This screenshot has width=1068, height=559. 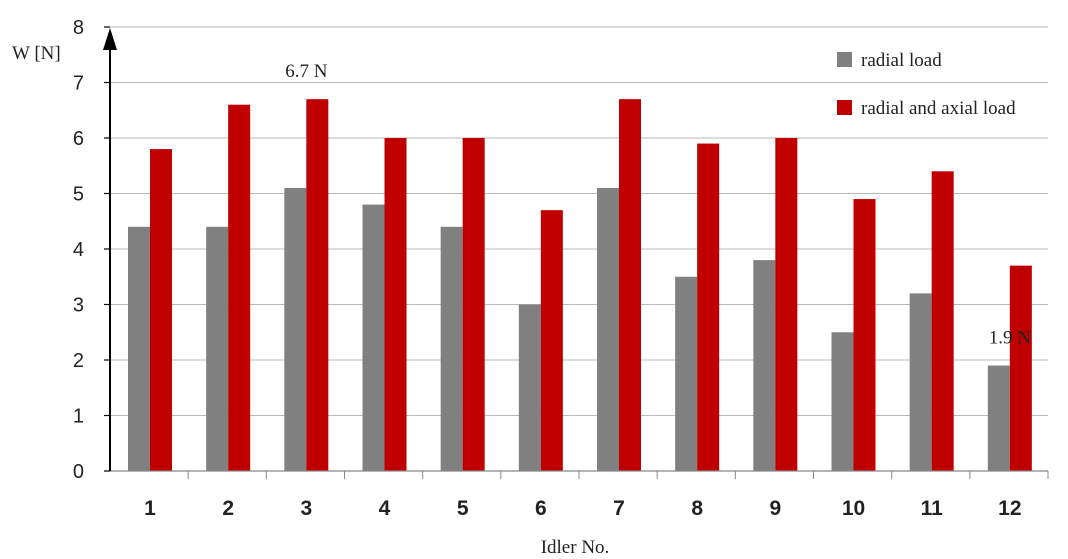 I want to click on y-tick-label: 0, so click(x=78, y=472).